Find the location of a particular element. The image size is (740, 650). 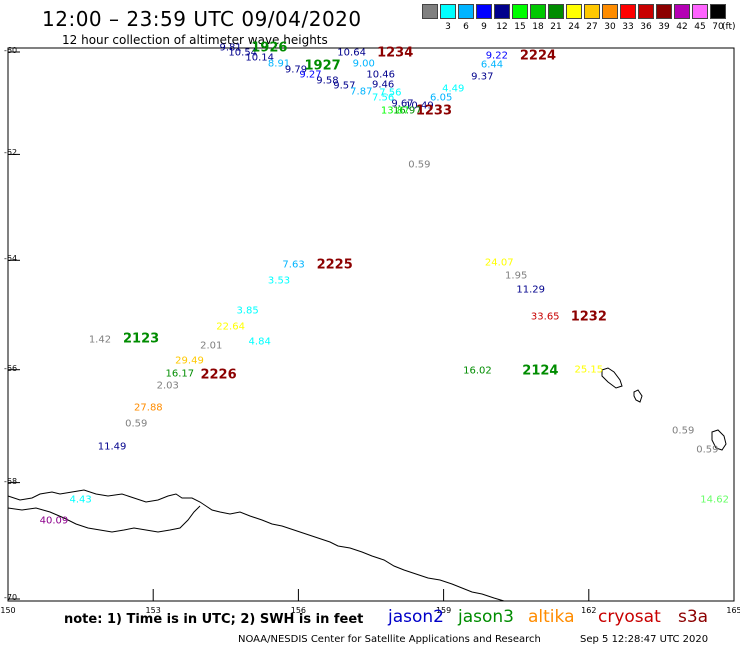

wave-height-value: 11.29 is located at coordinates (531, 290).